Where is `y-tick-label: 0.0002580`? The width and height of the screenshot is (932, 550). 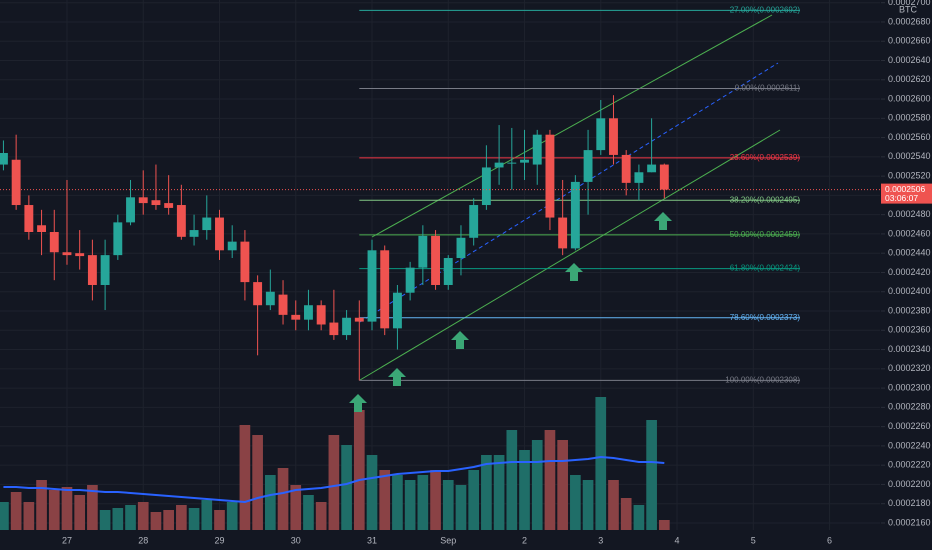 y-tick-label: 0.0002580 is located at coordinates (909, 118).